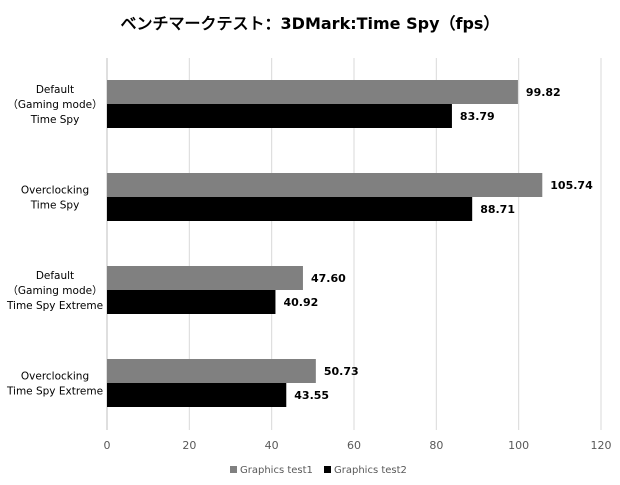 The image size is (620, 485). Describe the element at coordinates (272, 445) in the screenshot. I see `x-tick-label: 40` at that location.